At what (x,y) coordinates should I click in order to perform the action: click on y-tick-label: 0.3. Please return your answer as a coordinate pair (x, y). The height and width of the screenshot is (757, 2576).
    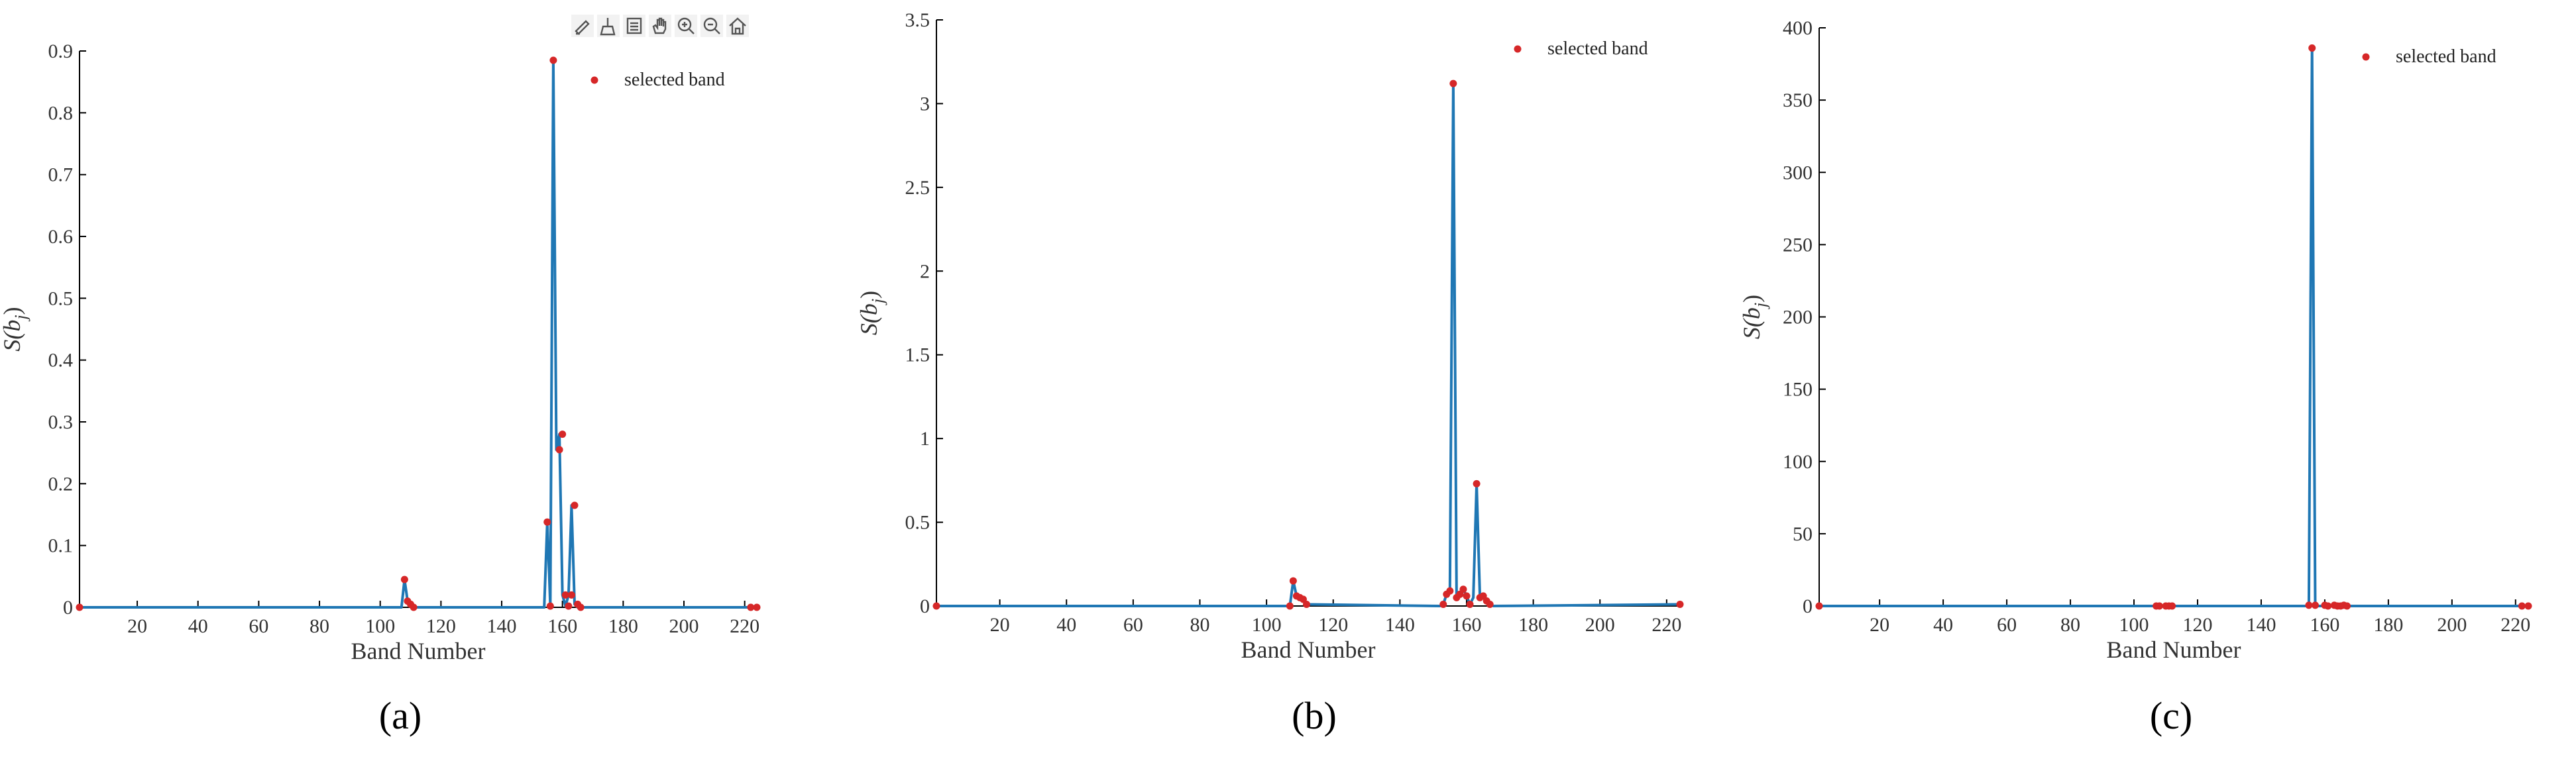
    Looking at the image, I should click on (61, 422).